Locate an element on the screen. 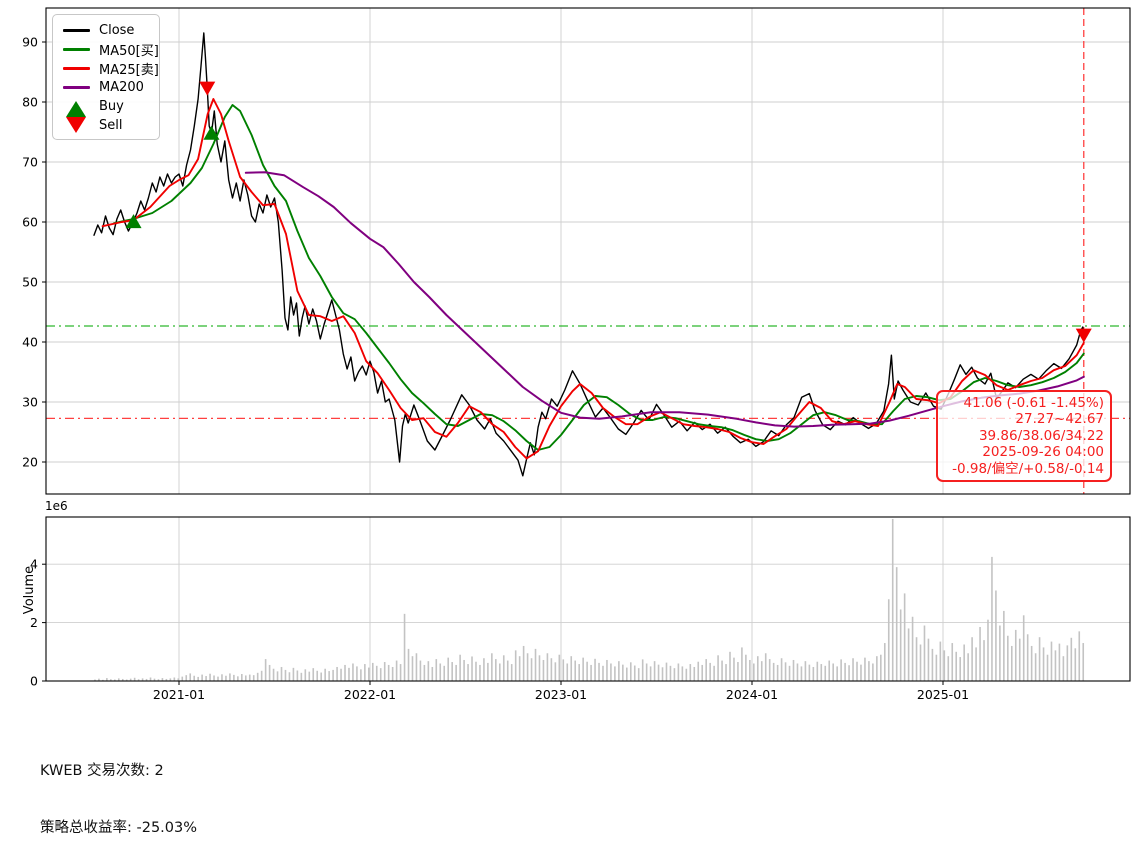 This screenshot has height=860, width=1139. annotation-range: 27.27~42.67 is located at coordinates (1059, 419).